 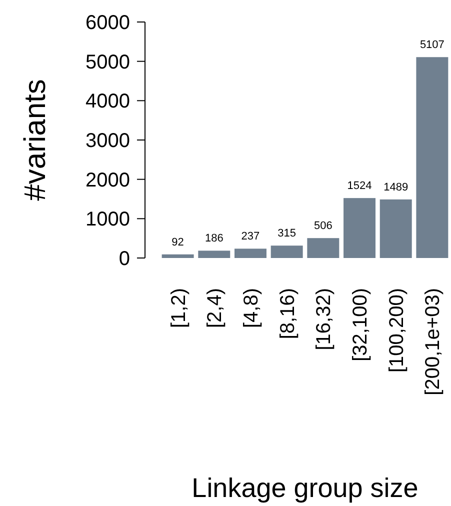 I want to click on data-label: 186, so click(x=214, y=238).